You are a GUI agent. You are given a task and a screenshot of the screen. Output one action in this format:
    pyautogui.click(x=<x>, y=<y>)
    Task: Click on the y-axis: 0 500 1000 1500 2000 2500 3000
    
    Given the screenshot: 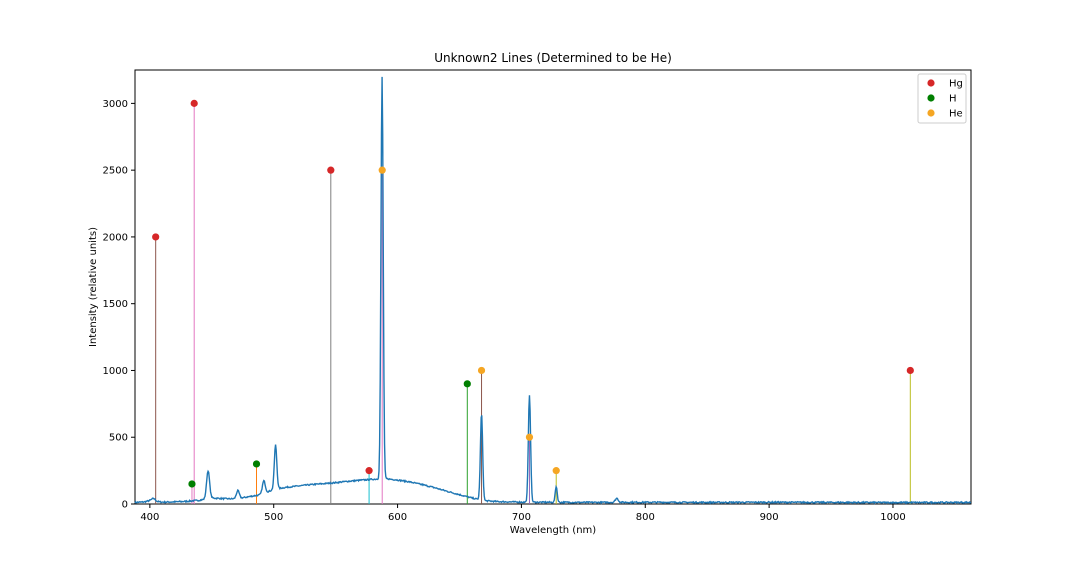 What is the action you would take?
    pyautogui.click(x=119, y=305)
    